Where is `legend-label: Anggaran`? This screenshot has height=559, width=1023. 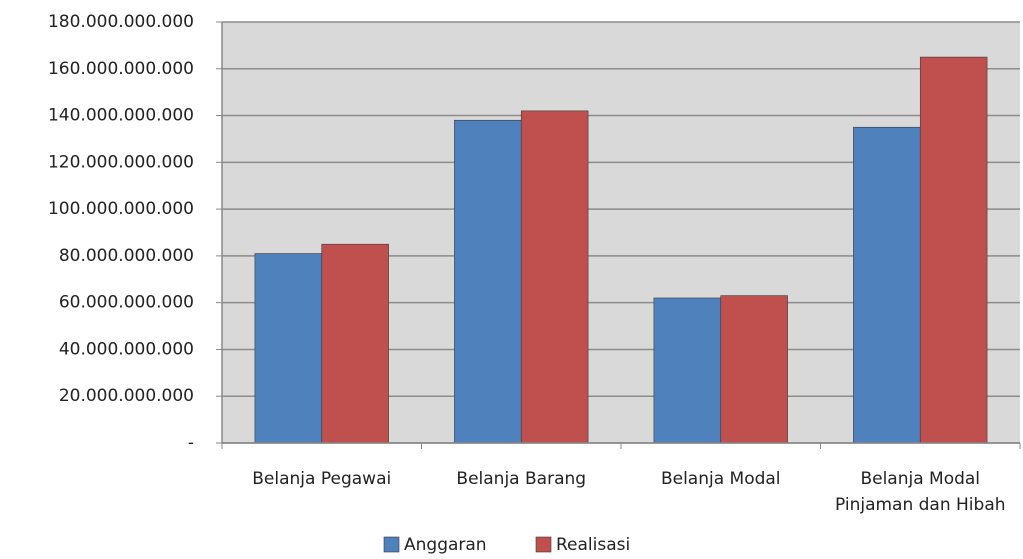
legend-label: Anggaran is located at coordinates (445, 545).